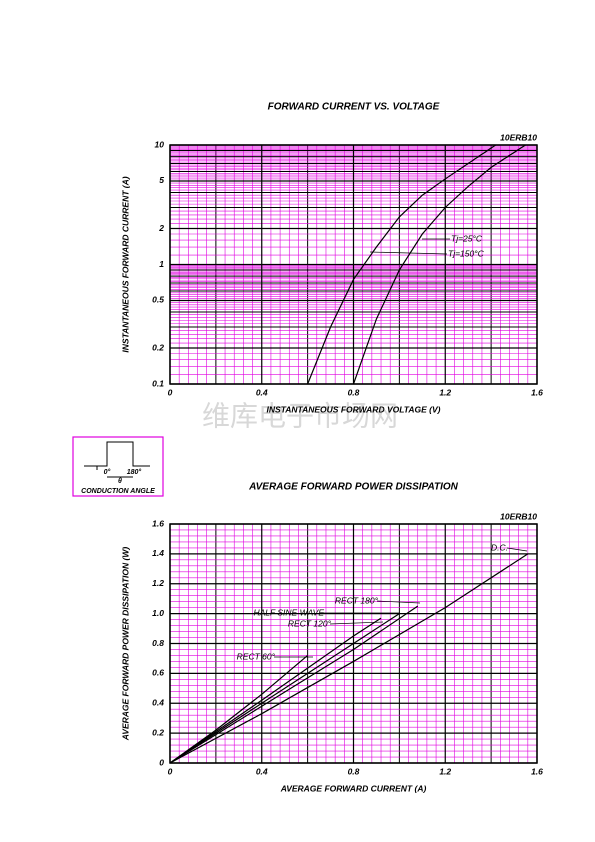 This screenshot has width=595, height=842. I want to click on series-label: RECT 180°, so click(357, 600).